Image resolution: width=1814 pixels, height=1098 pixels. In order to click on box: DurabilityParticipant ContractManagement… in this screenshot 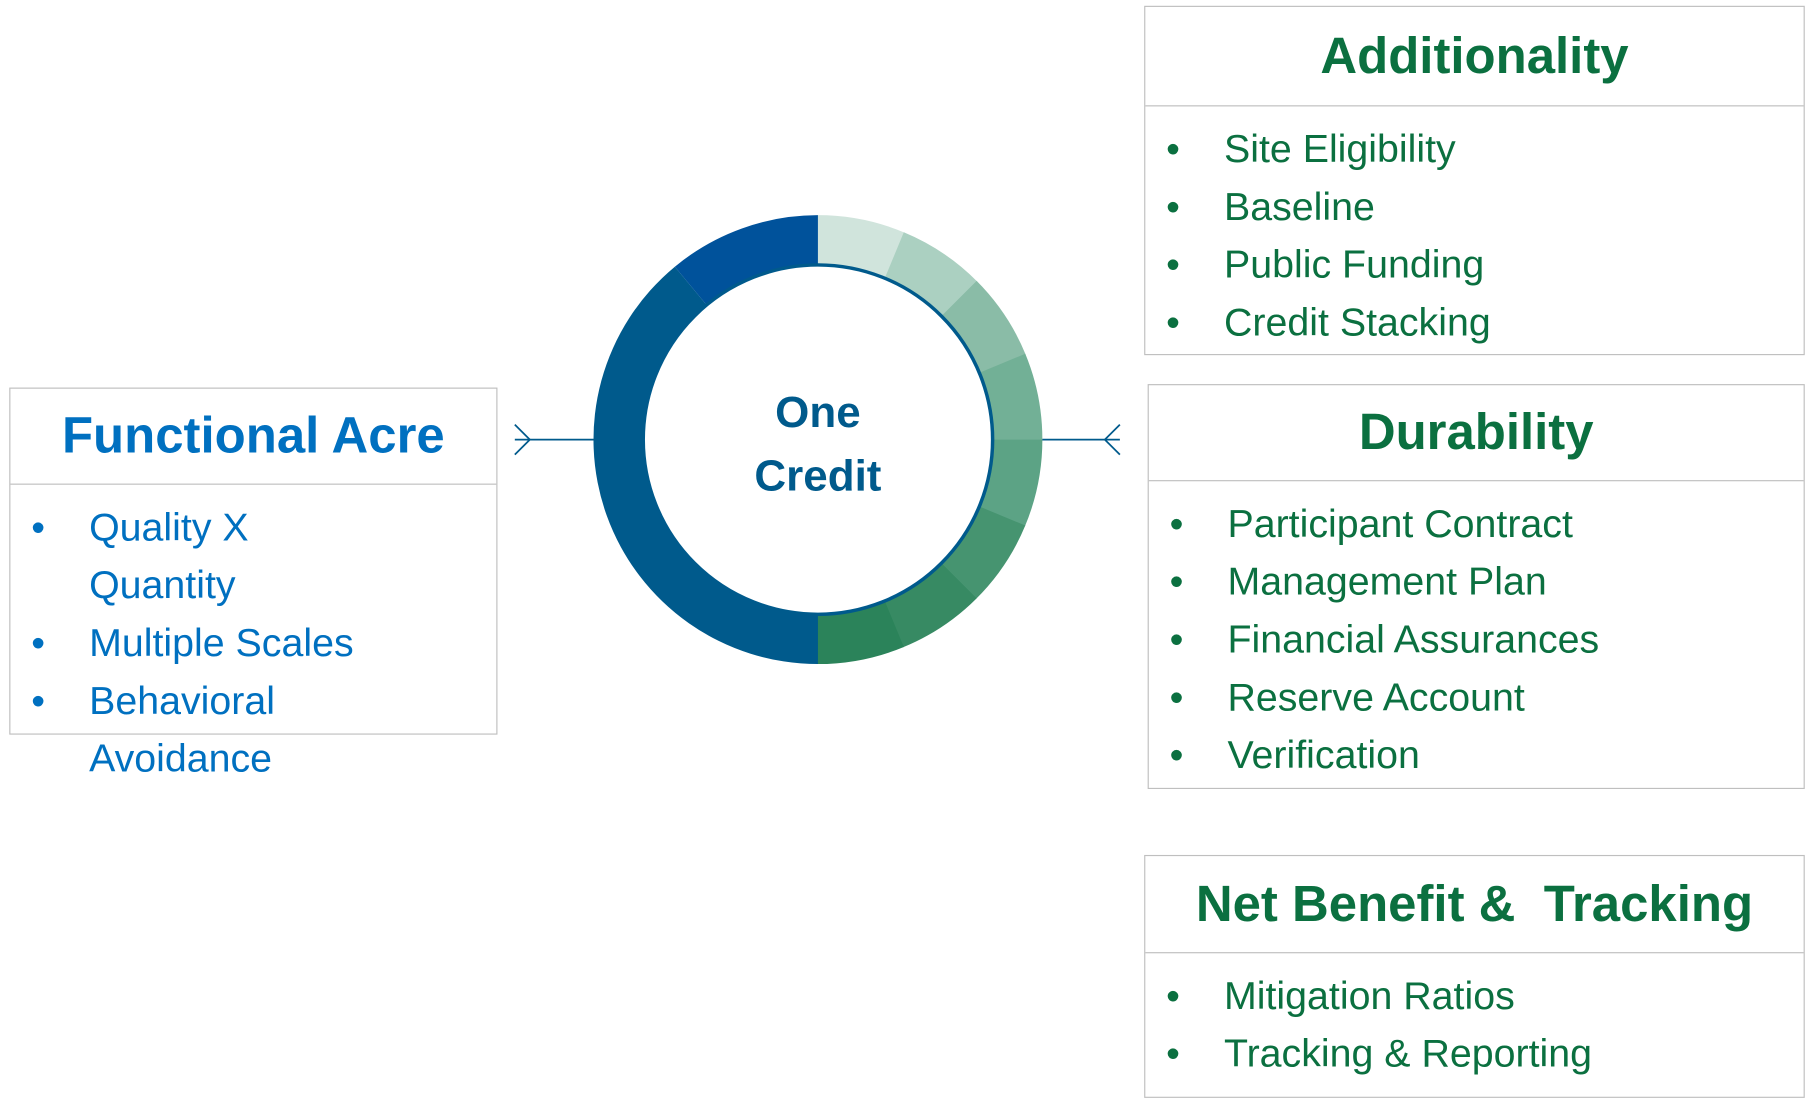, I will do `click(1476, 587)`.